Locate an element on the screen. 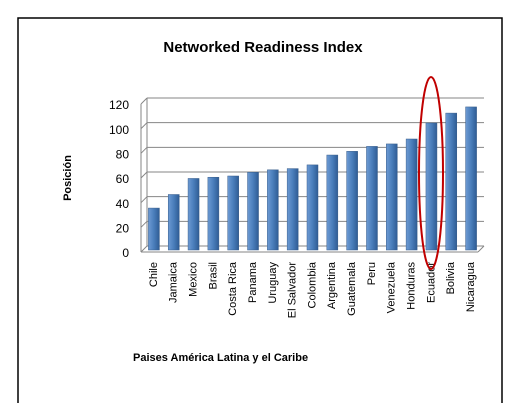  y-tick-label: 100 is located at coordinates (119, 130).